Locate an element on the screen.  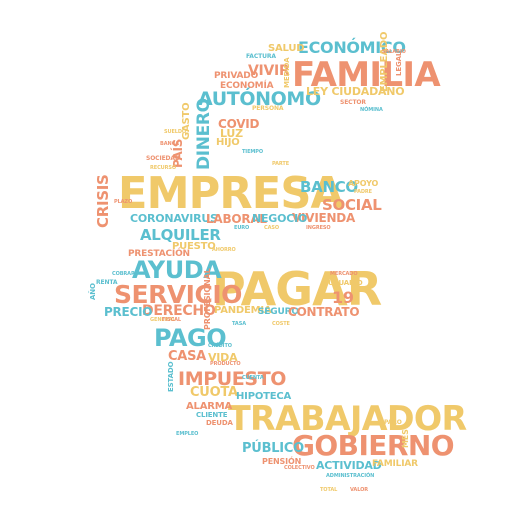
word-persona: PERSONA is located at coordinates (268, 108).